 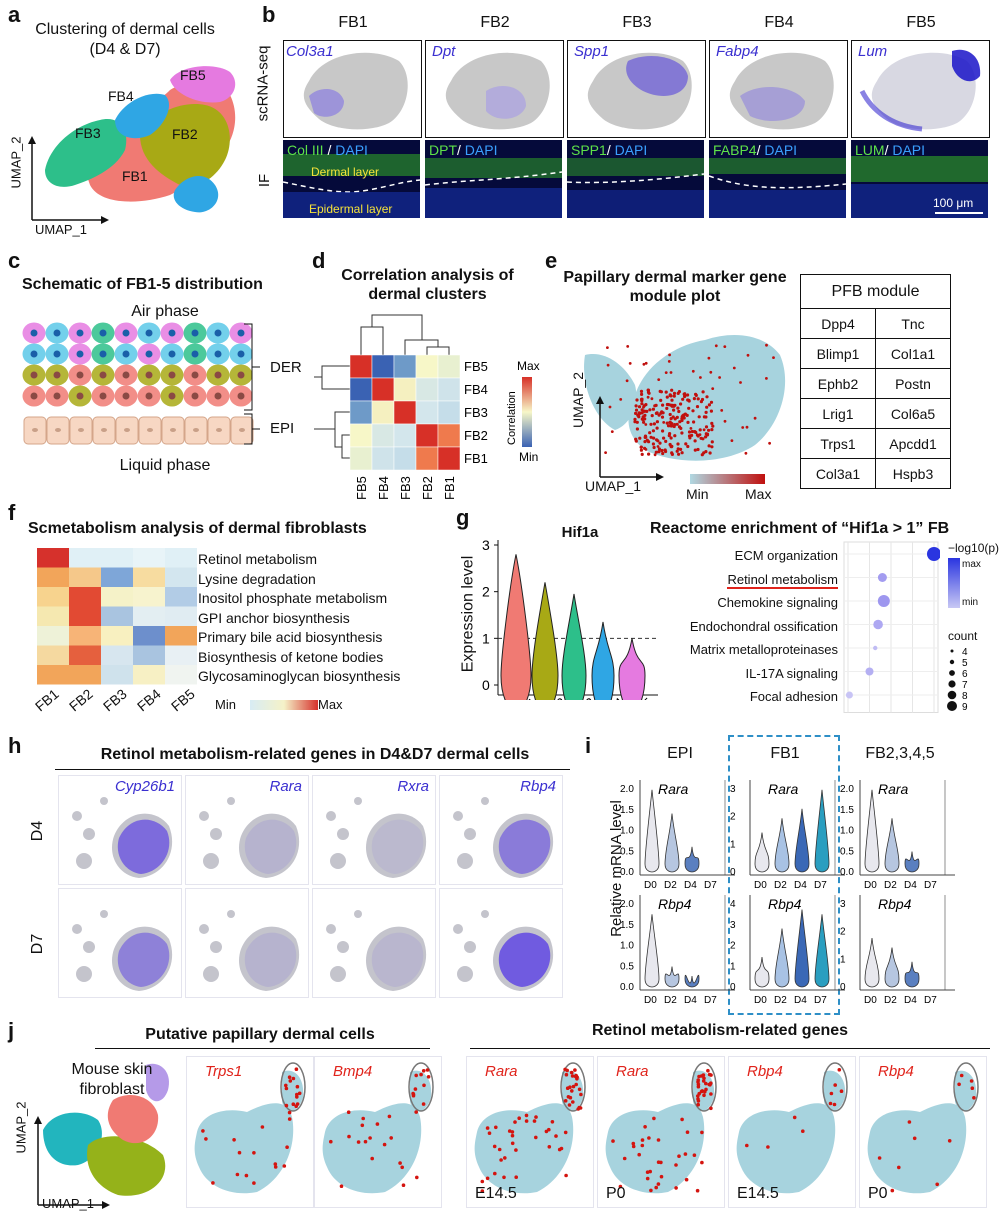 I want to click on svg-text: FB3, so click(x=584, y=697).